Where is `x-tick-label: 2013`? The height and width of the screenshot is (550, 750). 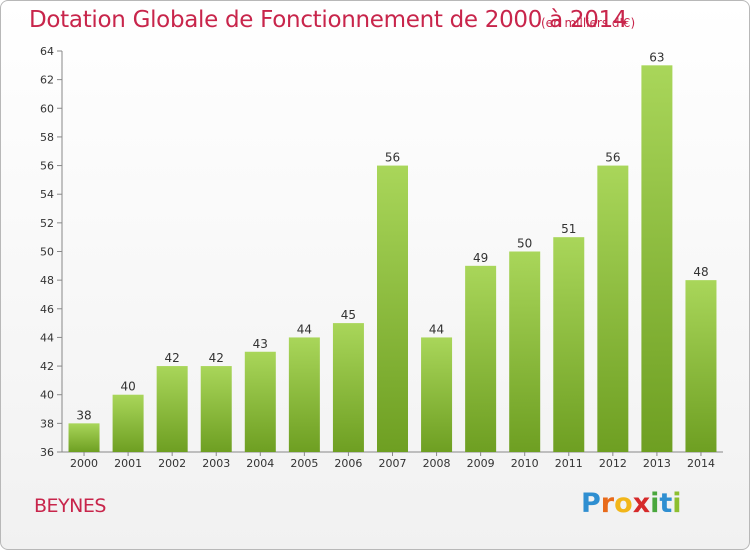 x-tick-label: 2013 is located at coordinates (657, 463).